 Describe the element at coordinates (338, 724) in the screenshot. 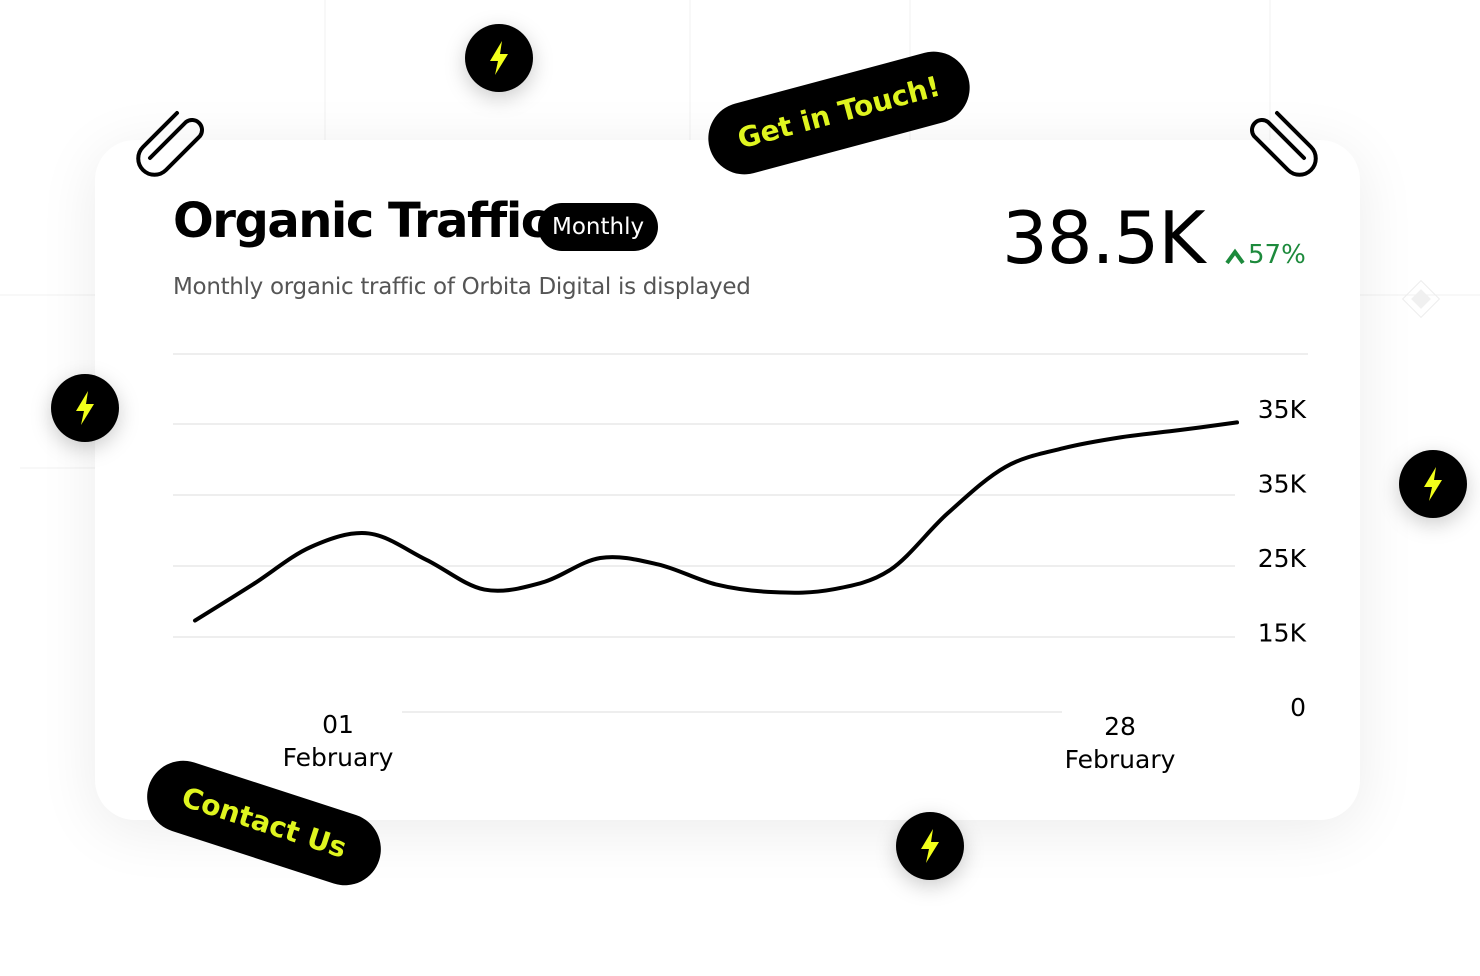

I see `x-label-day: 01` at that location.